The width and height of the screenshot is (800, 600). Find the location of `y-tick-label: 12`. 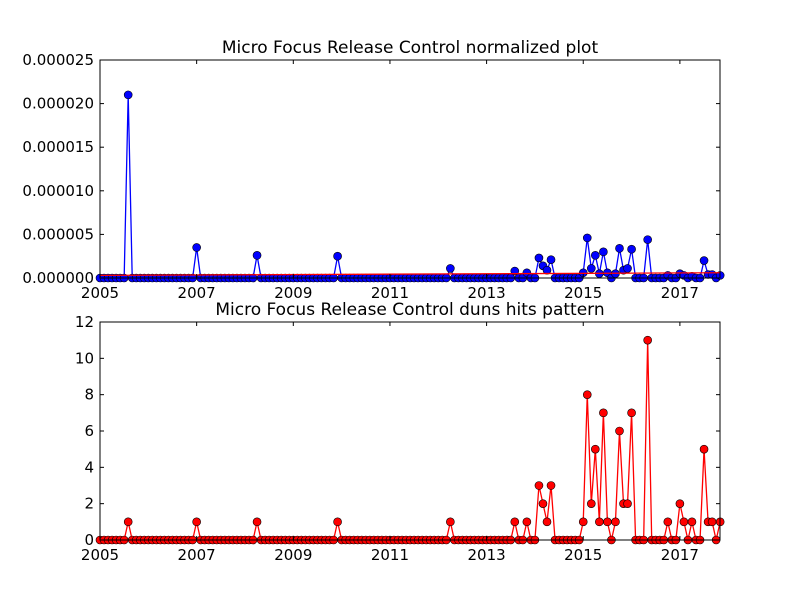

y-tick-label: 12 is located at coordinates (84, 322).